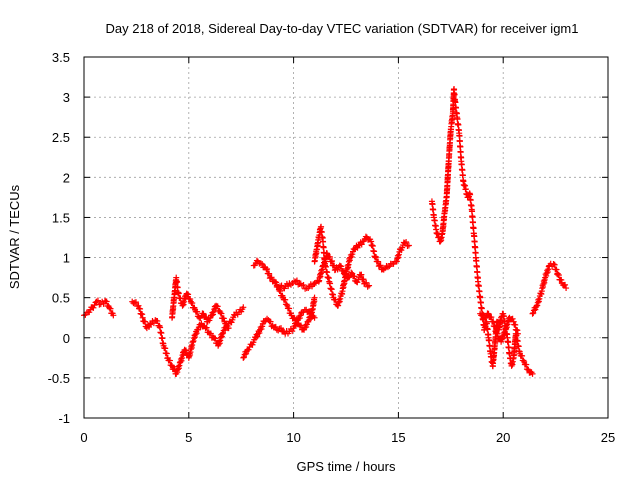  What do you see at coordinates (188, 437) in the screenshot?
I see `x-tick-label: 5` at bounding box center [188, 437].